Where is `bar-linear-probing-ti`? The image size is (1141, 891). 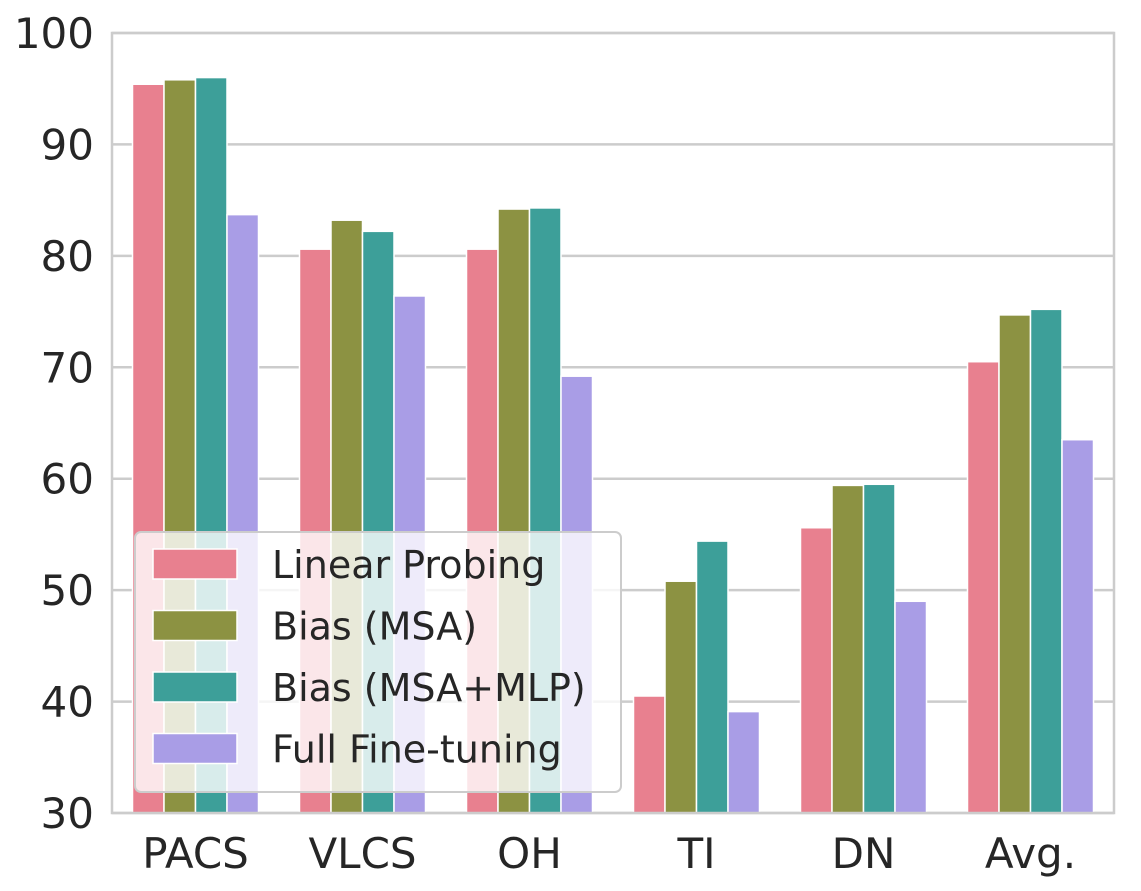 bar-linear-probing-ti is located at coordinates (649, 754).